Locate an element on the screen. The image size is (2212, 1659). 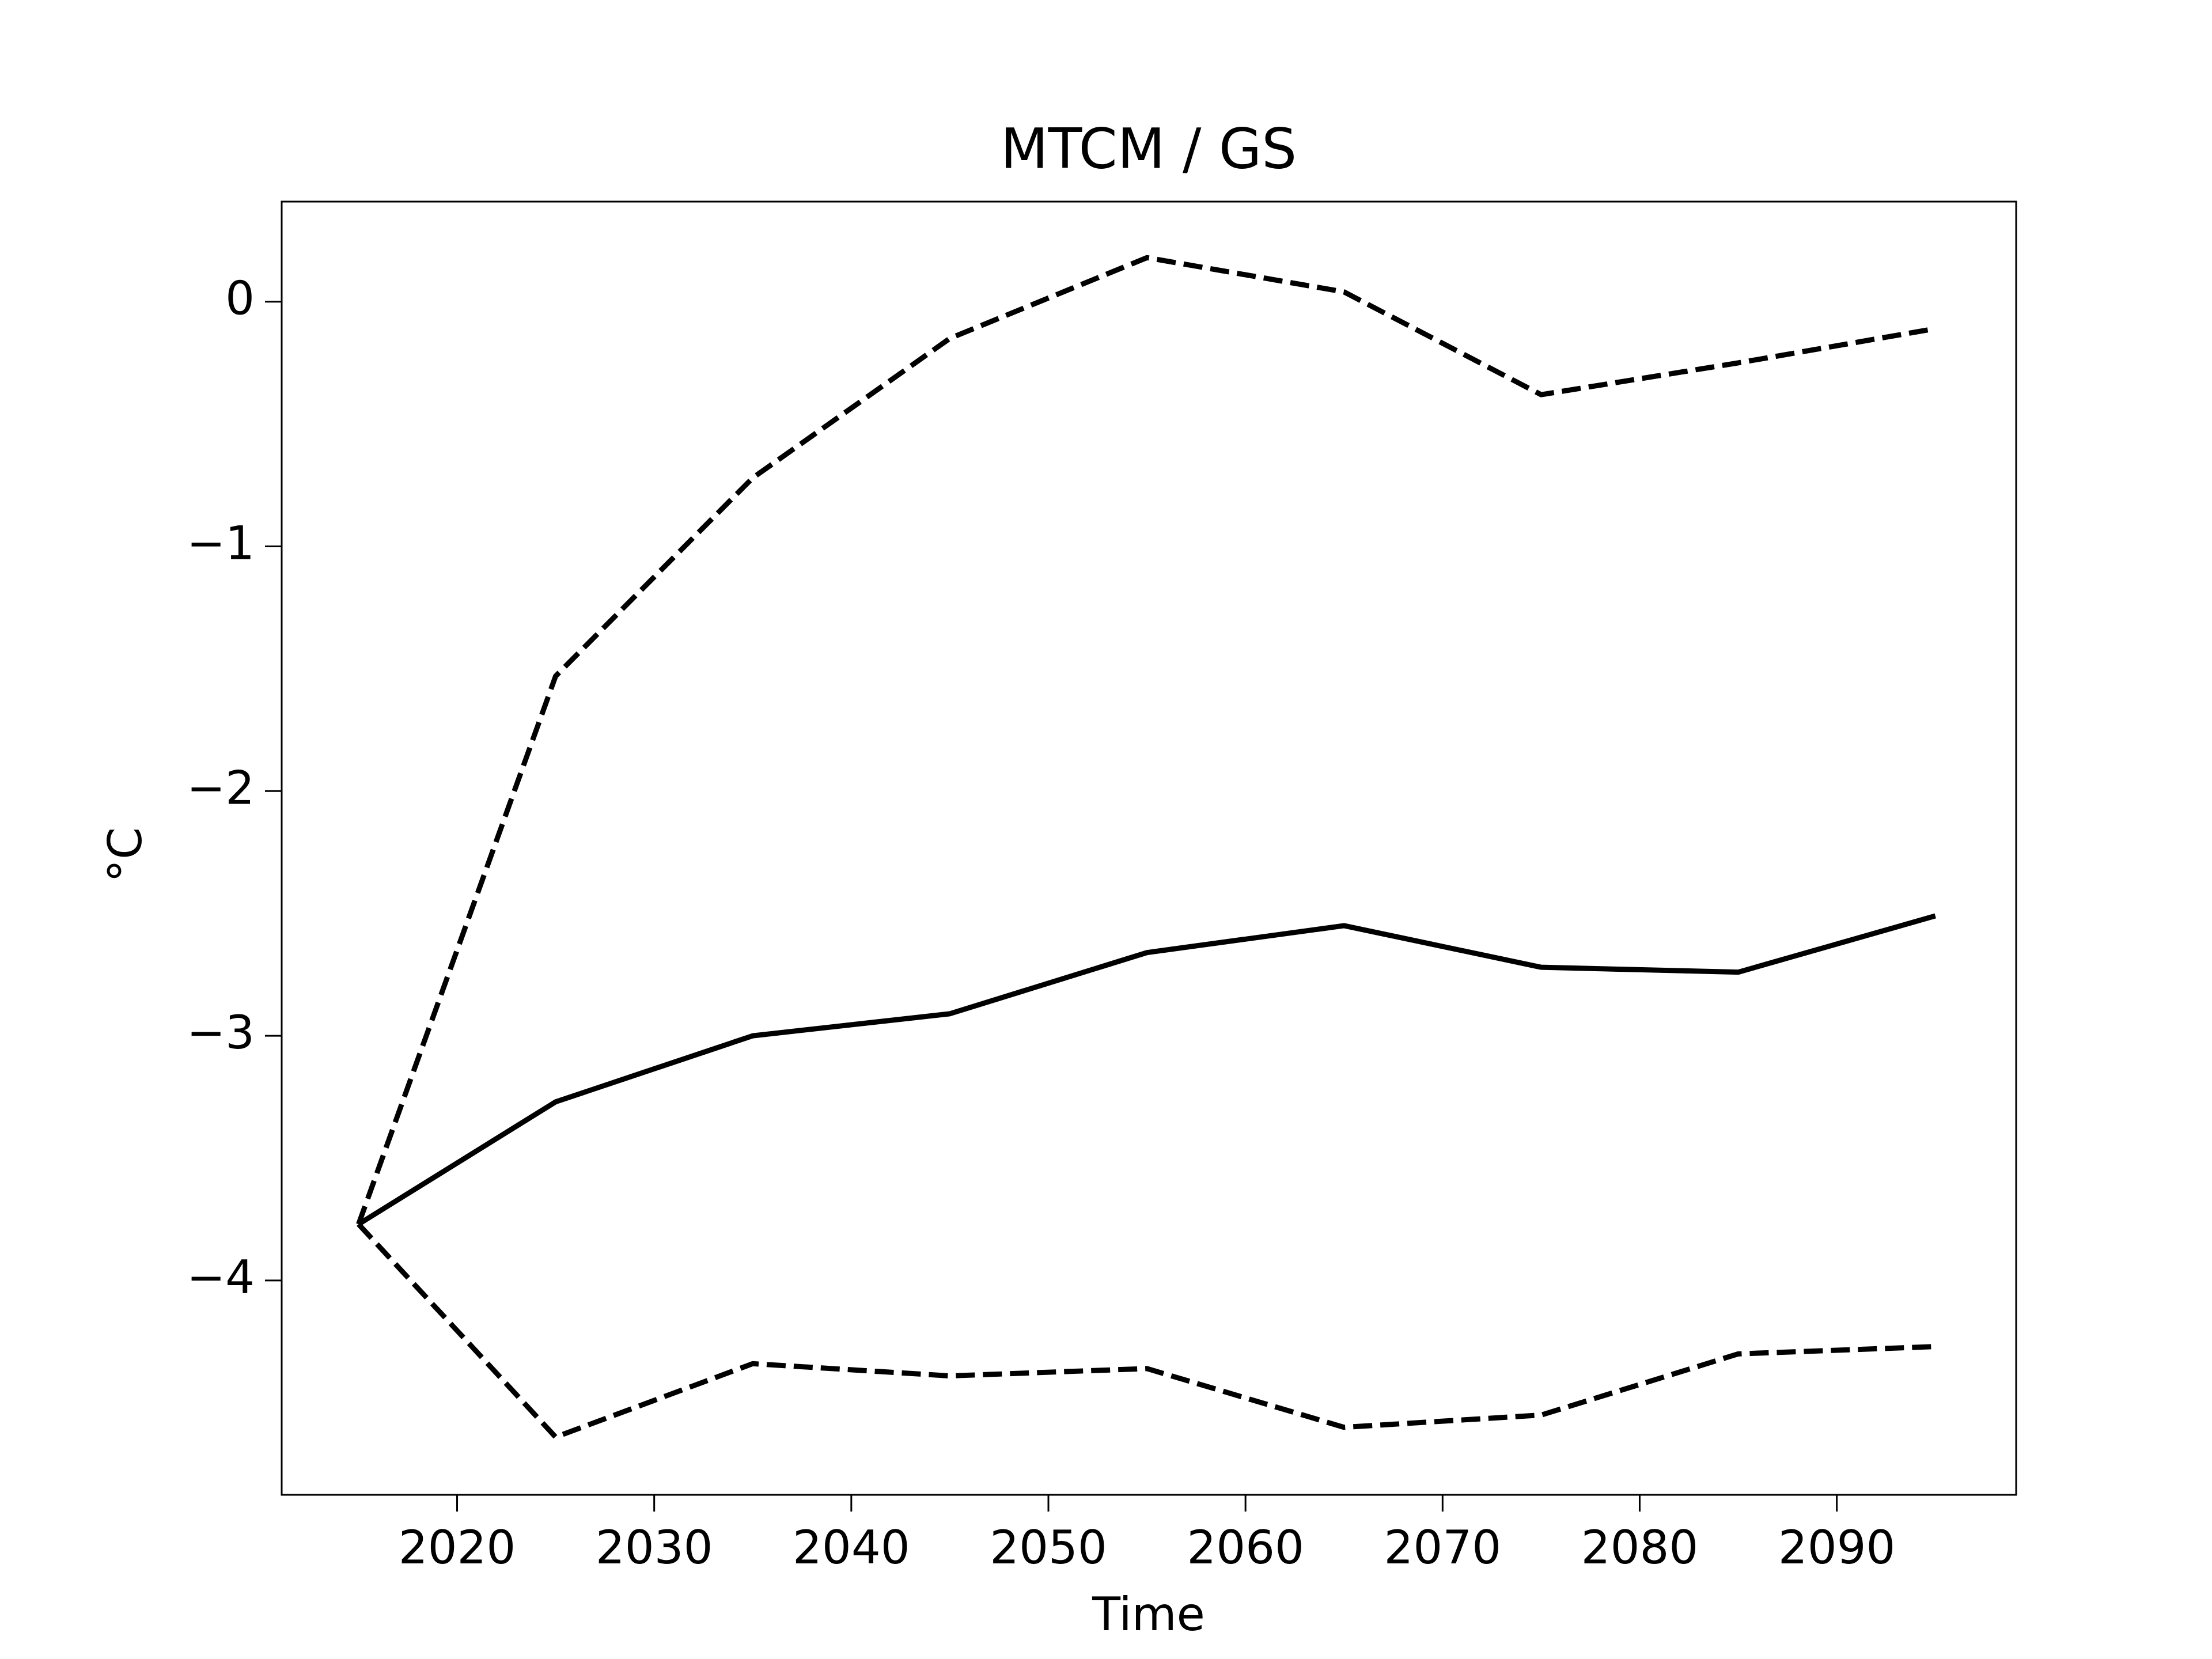
y-tick-label: 0 is located at coordinates (240, 298).